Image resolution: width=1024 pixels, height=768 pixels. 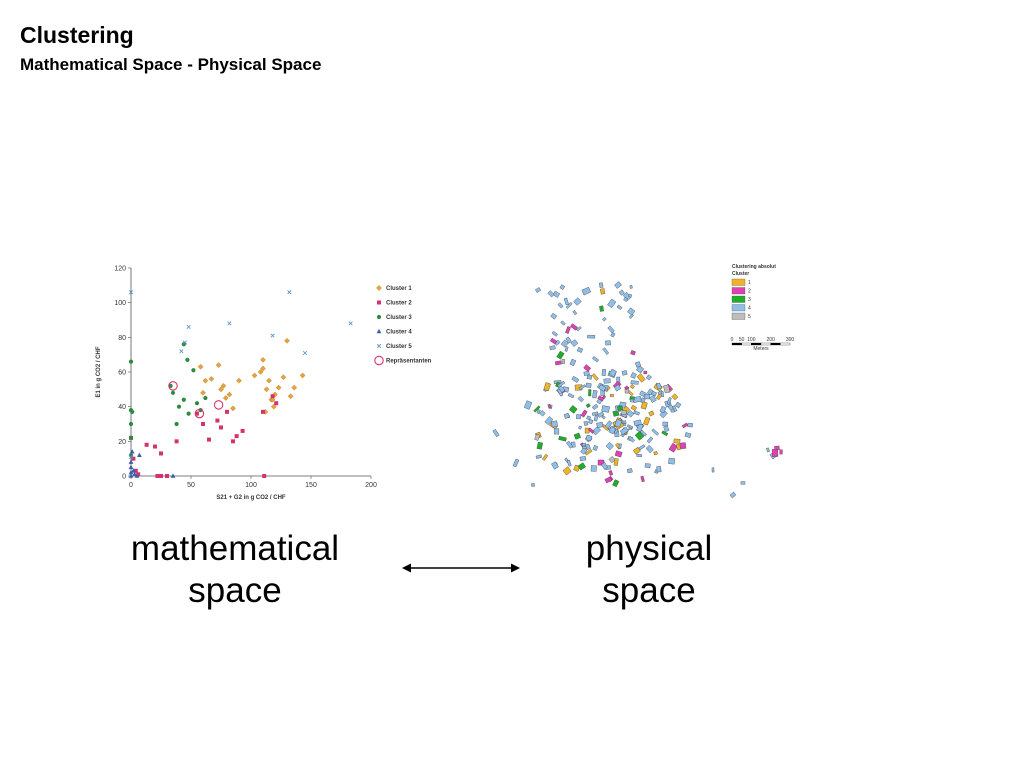 What do you see at coordinates (771, 340) in the screenshot?
I see `scale-tick-label: 200` at bounding box center [771, 340].